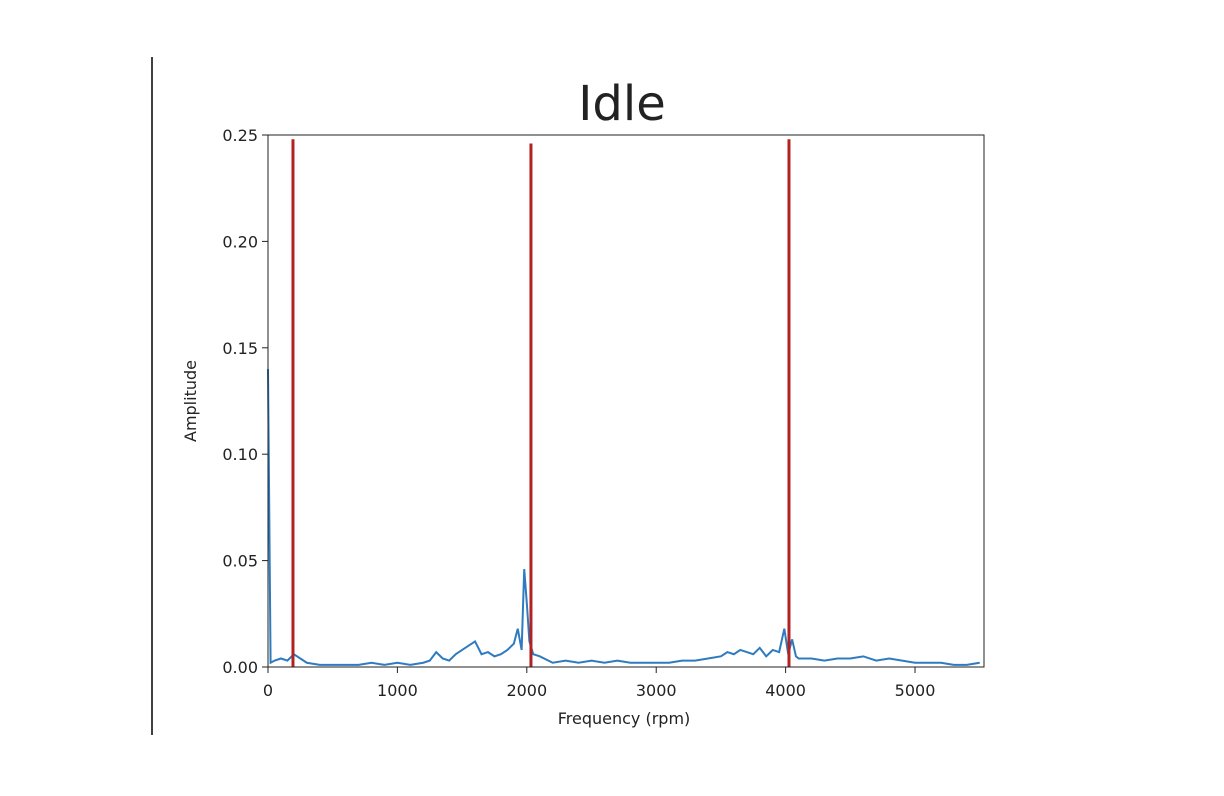 The width and height of the screenshot is (1224, 796). I want to click on y-tick-label: 0.00, so click(240, 667).